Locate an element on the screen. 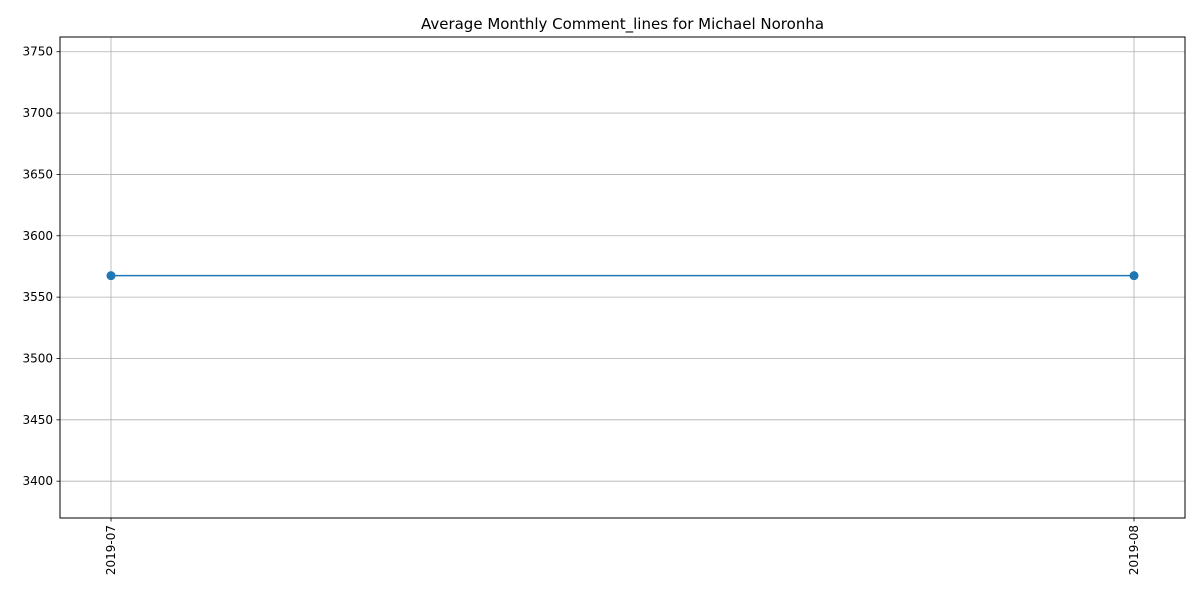 This screenshot has width=1200, height=600. x-tick-label: 2019-07 is located at coordinates (111, 550).